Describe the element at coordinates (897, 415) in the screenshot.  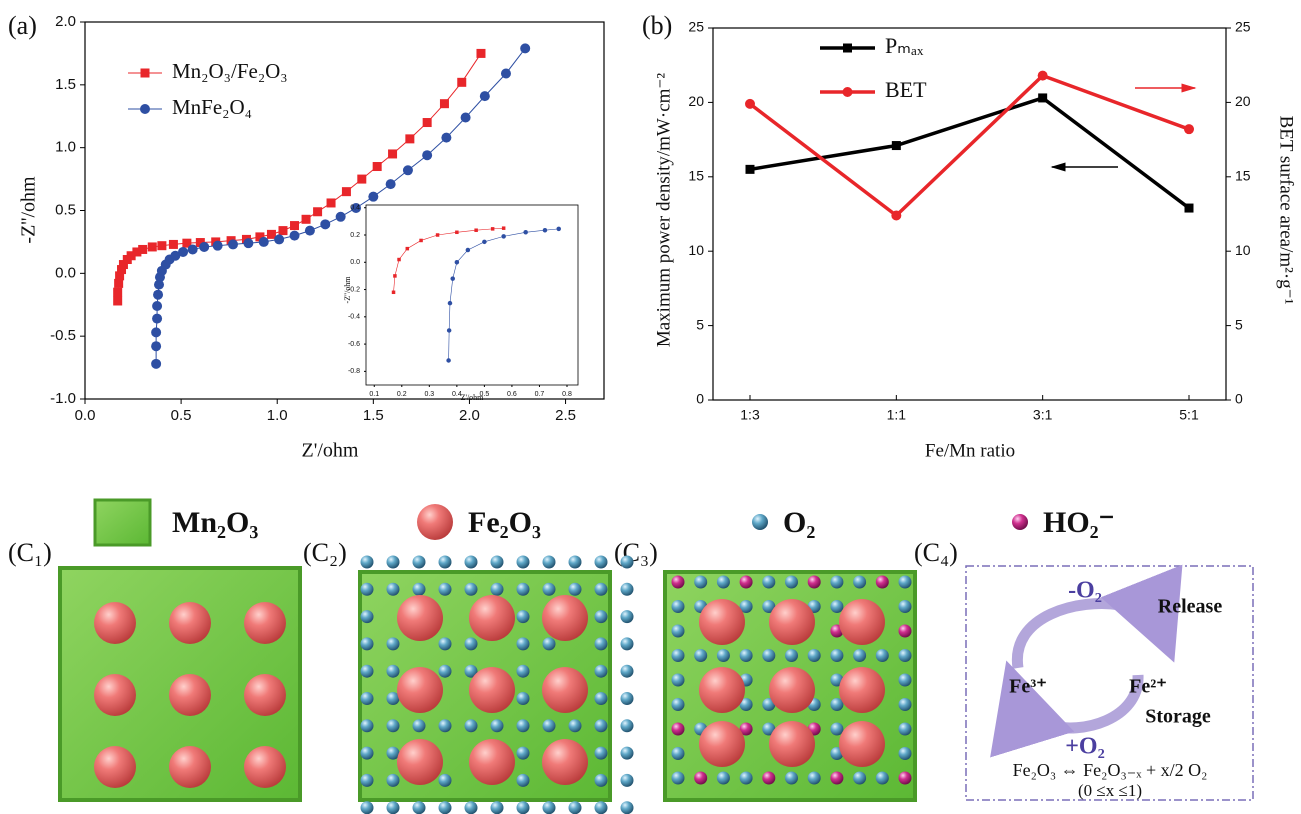
I see `x-tick-label: 1:1` at that location.